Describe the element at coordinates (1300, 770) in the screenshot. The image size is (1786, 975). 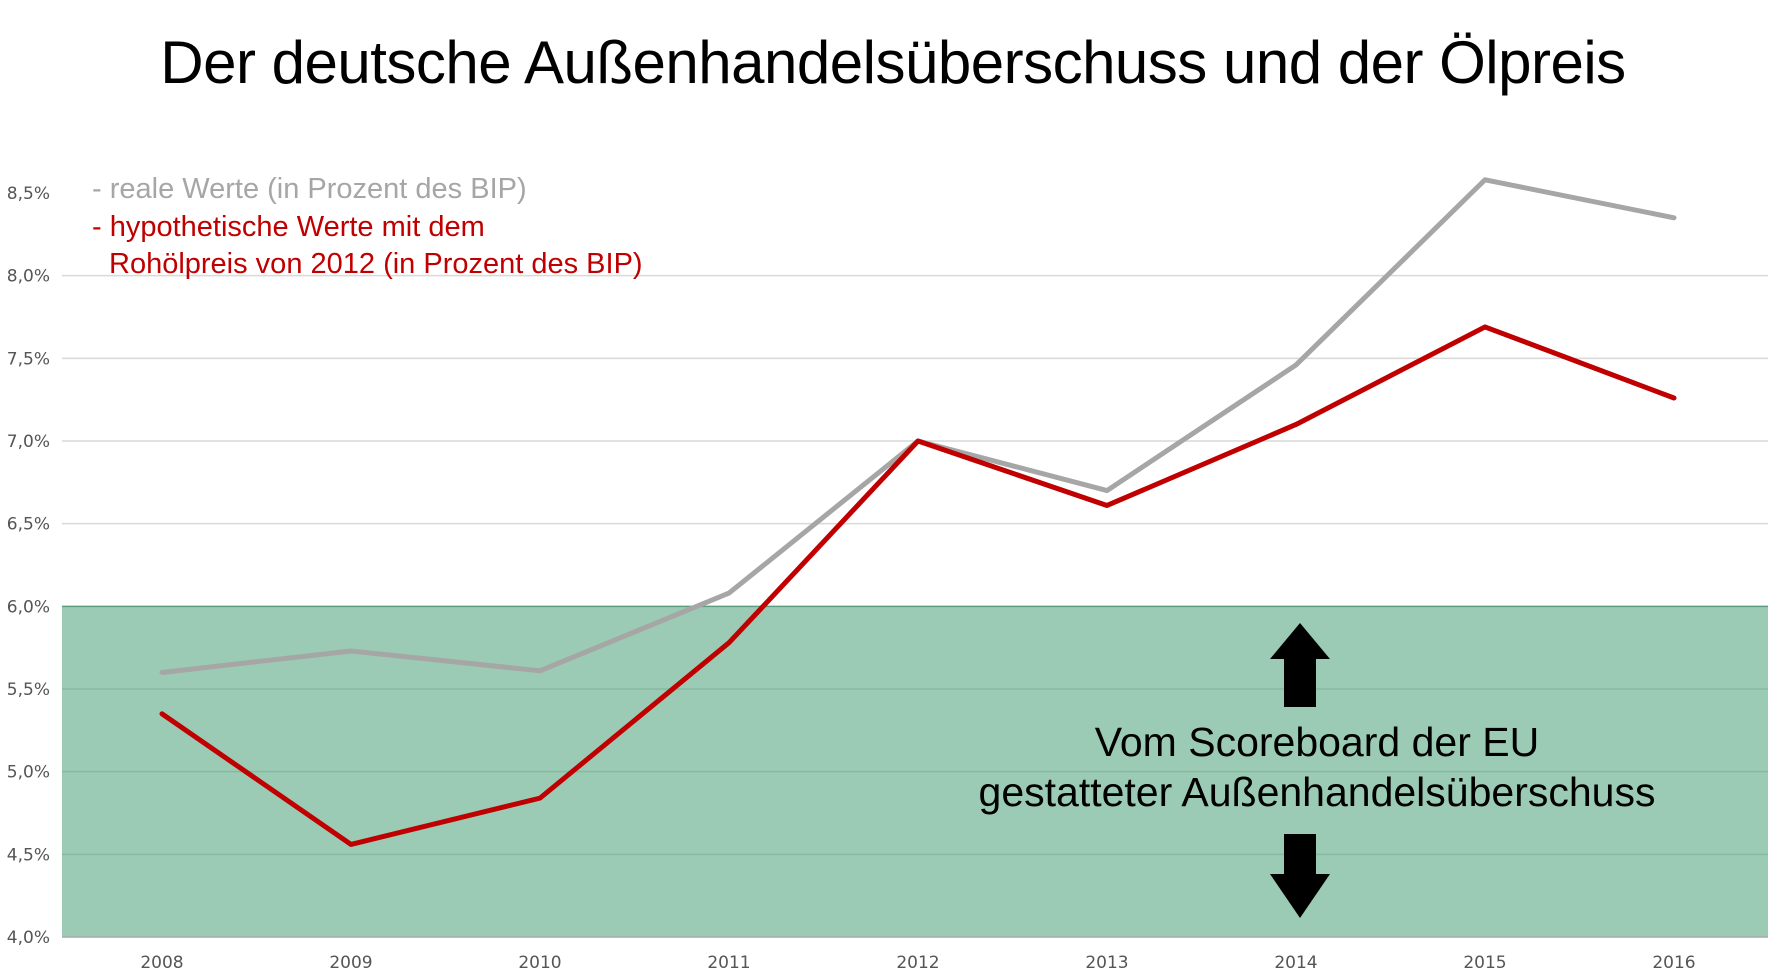
I see `arrows` at that location.